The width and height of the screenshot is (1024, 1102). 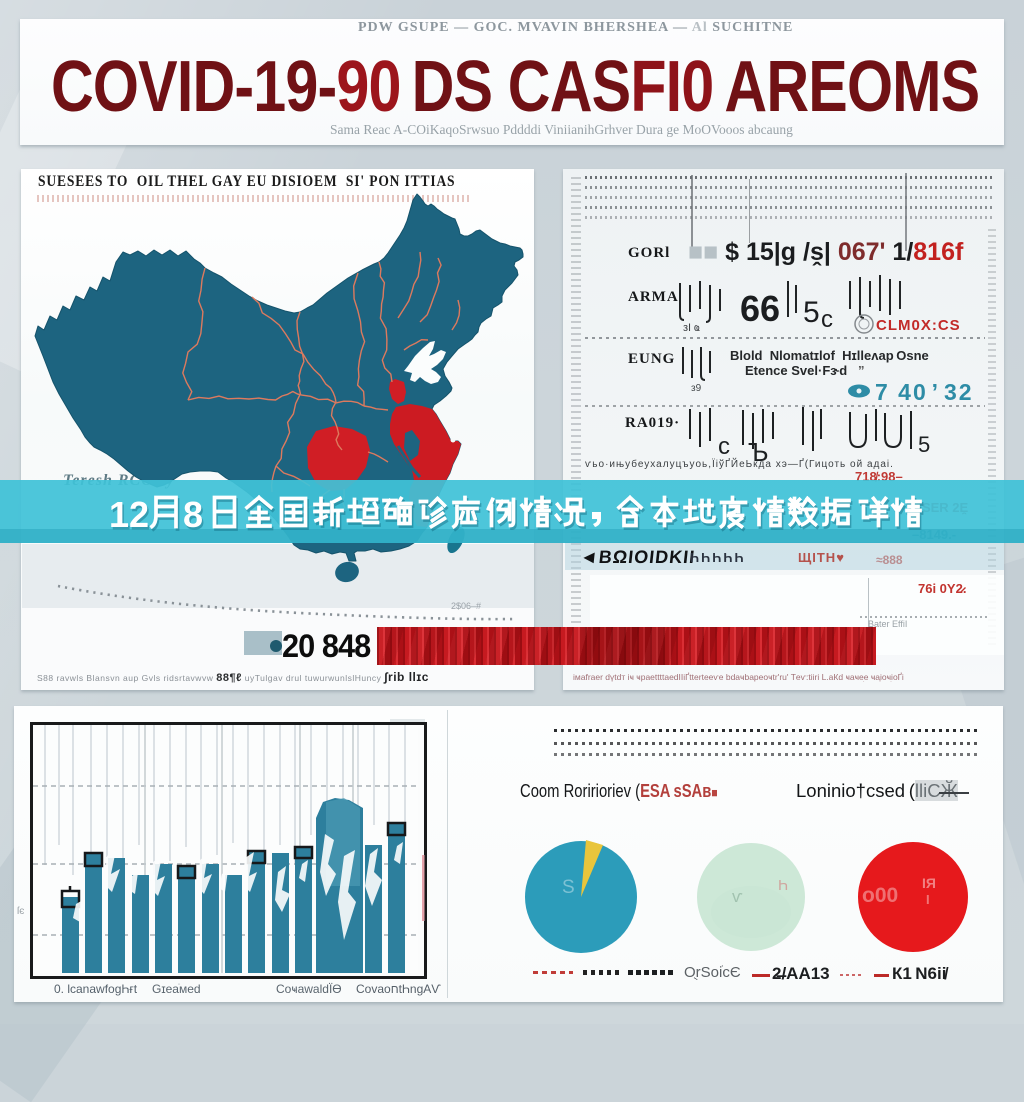 I want to click on svg-text: Ъ, so click(x=758, y=452).